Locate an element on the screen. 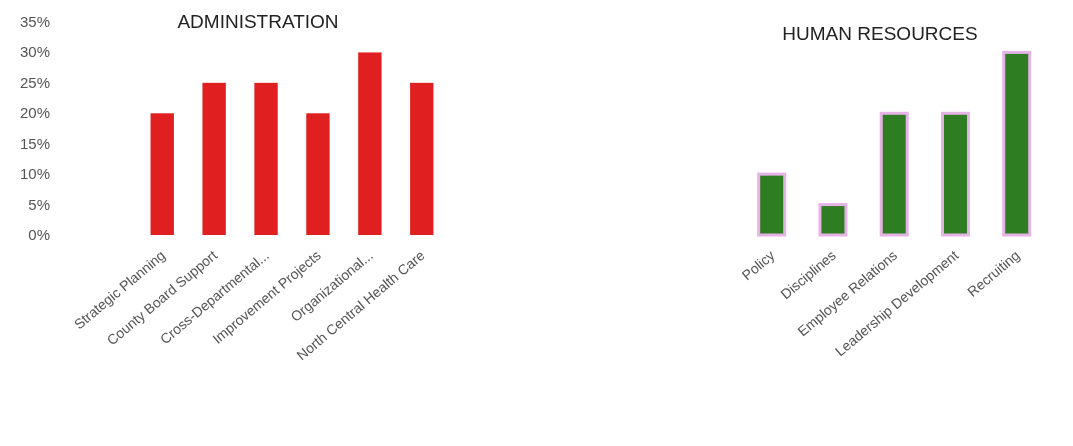  y-tick-label: 5% is located at coordinates (39, 204).